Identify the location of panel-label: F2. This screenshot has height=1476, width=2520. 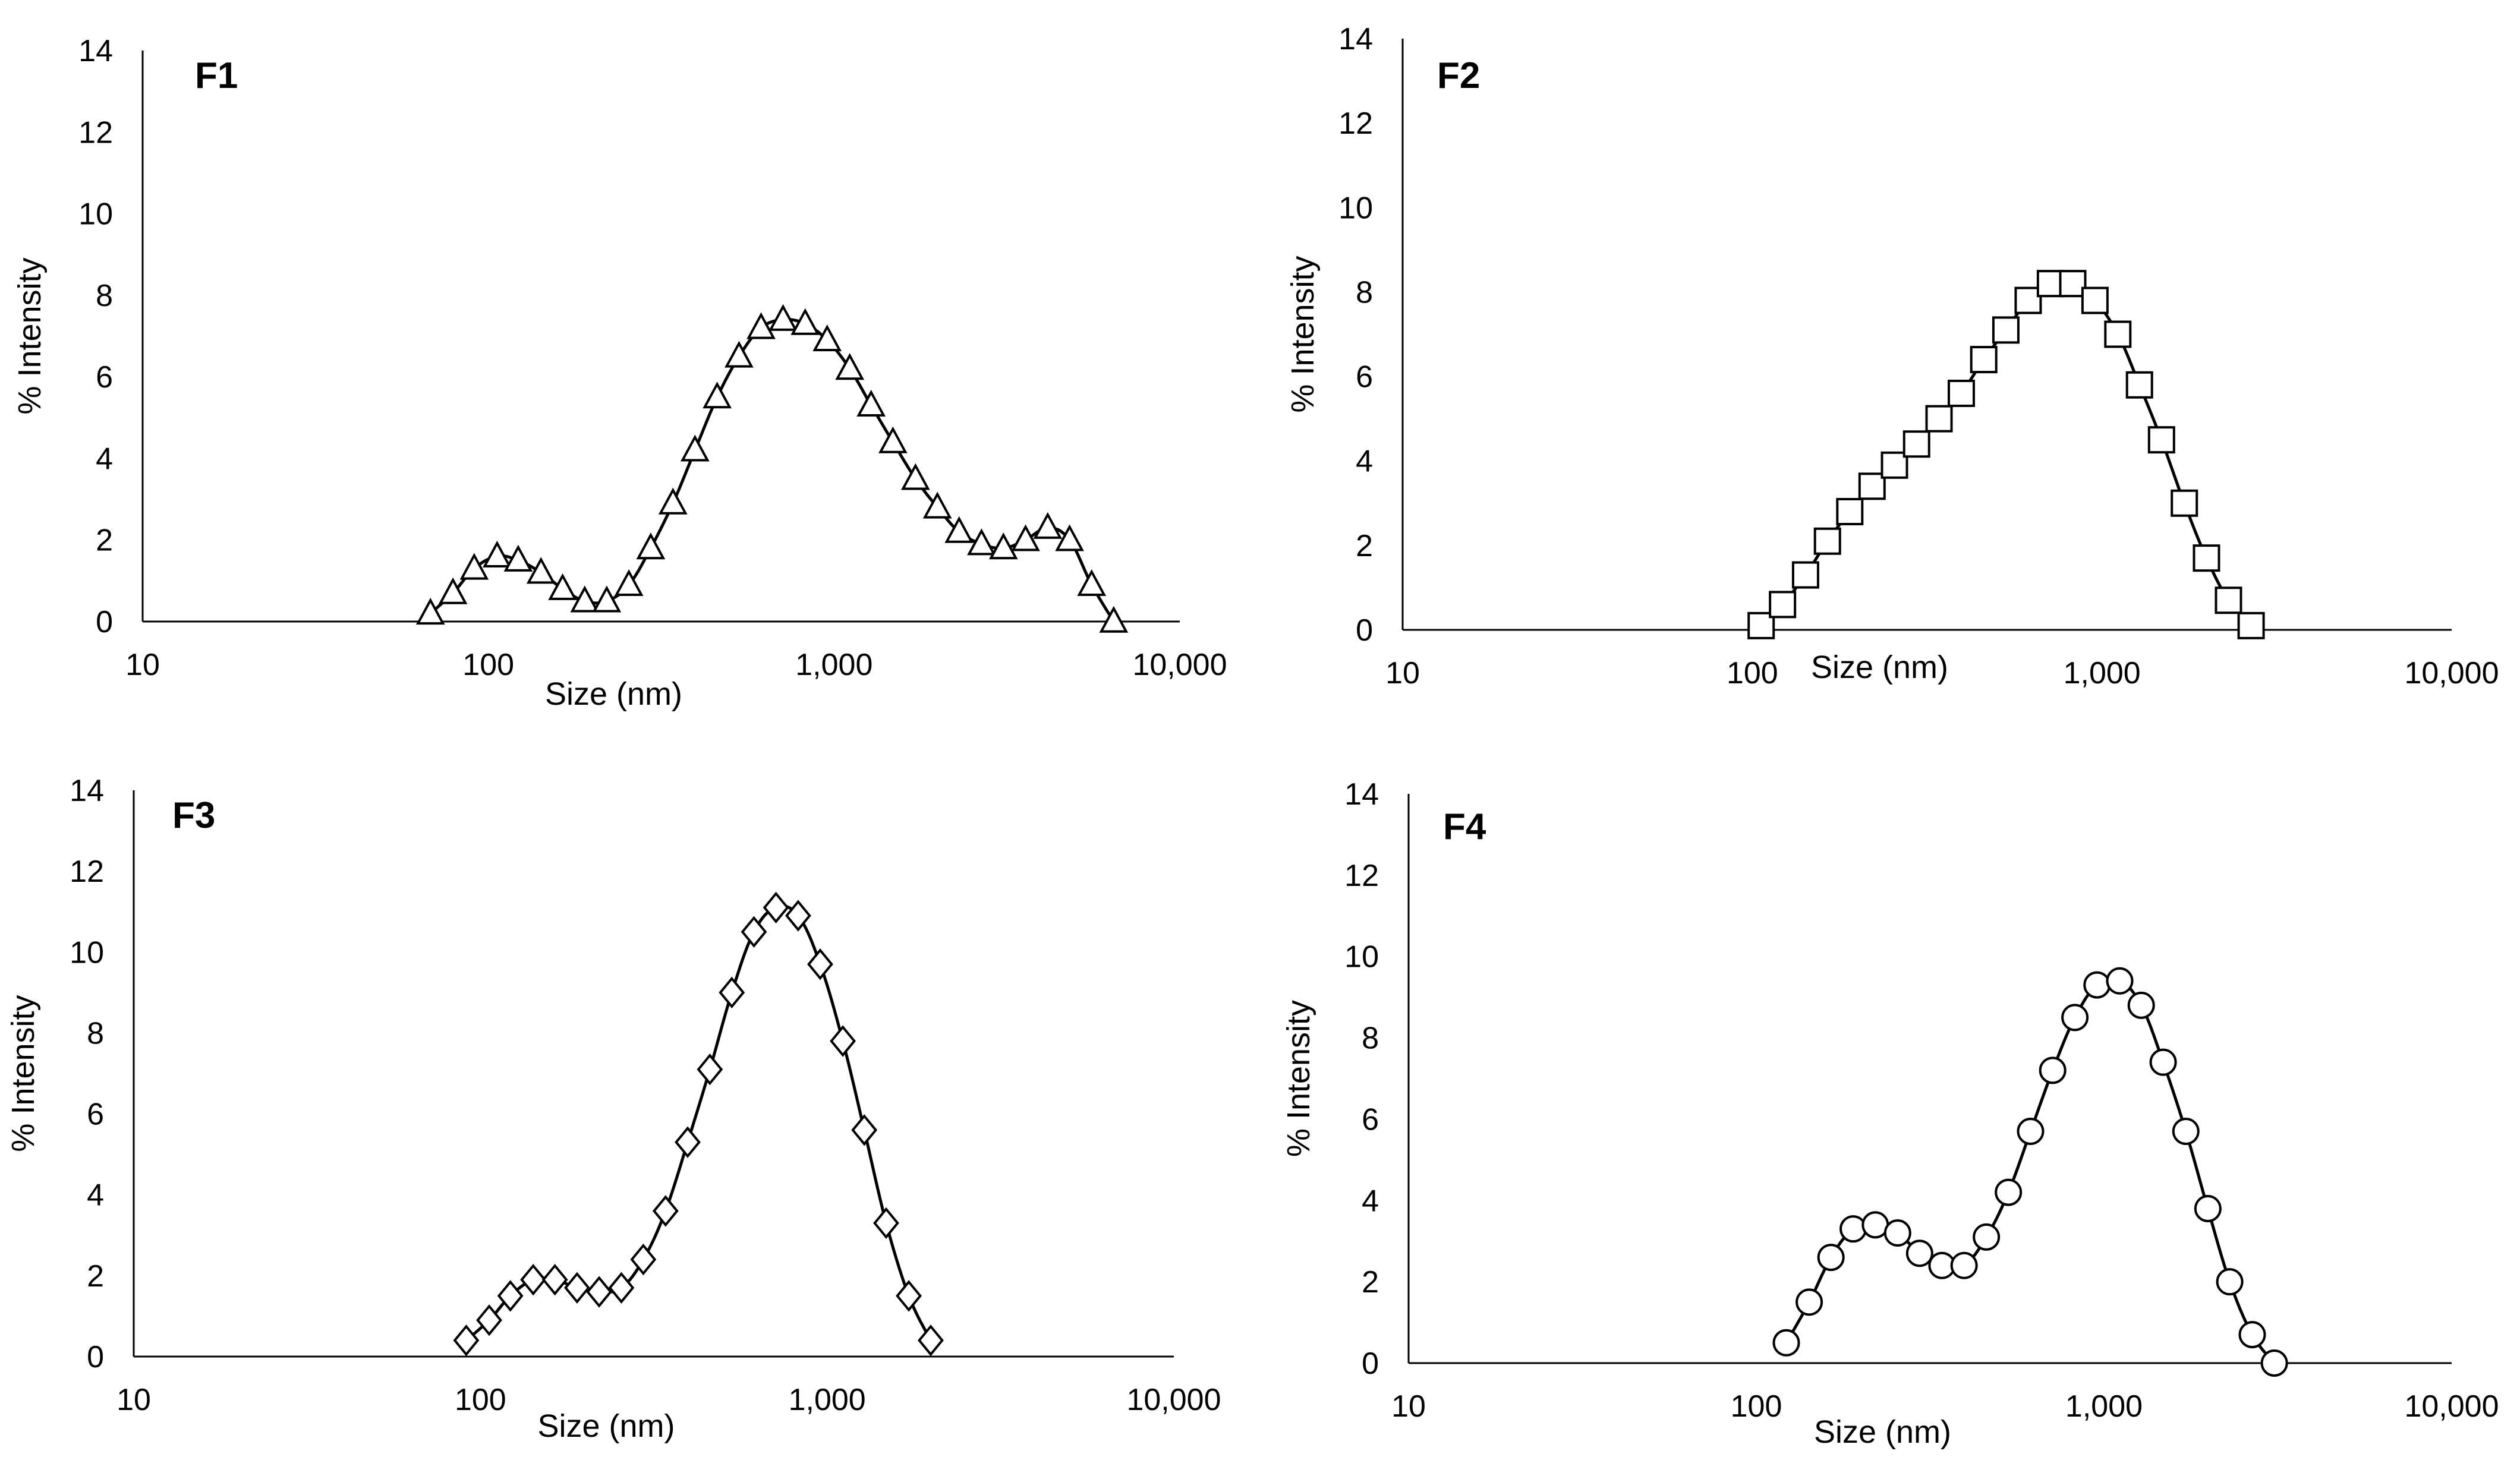
(1458, 75).